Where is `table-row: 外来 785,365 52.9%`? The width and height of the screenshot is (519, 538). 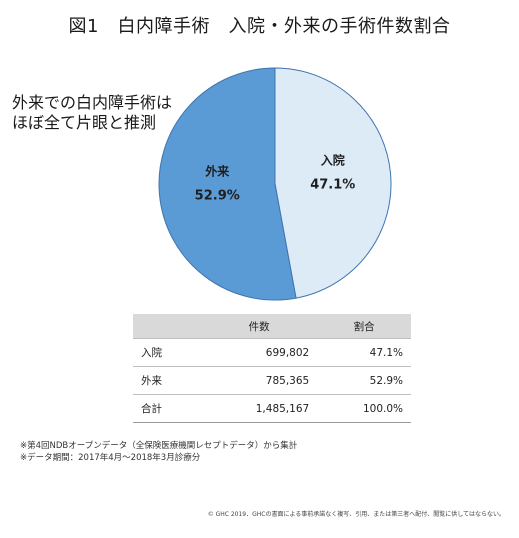 table-row: 外来 785,365 52.9% is located at coordinates (272, 380).